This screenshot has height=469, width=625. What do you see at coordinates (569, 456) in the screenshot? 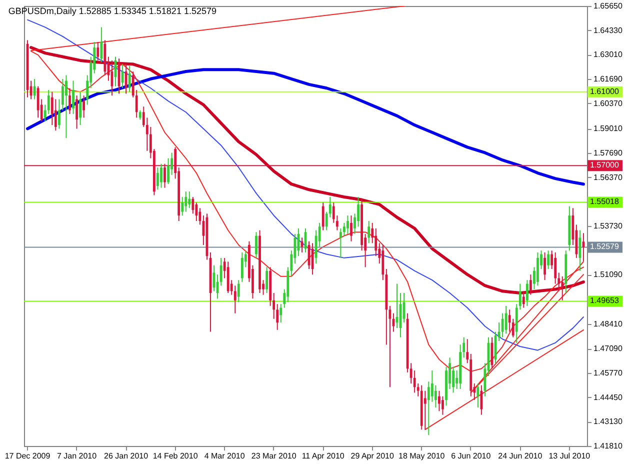
I see `x-tick-label: 13 Jul 2010` at bounding box center [569, 456].